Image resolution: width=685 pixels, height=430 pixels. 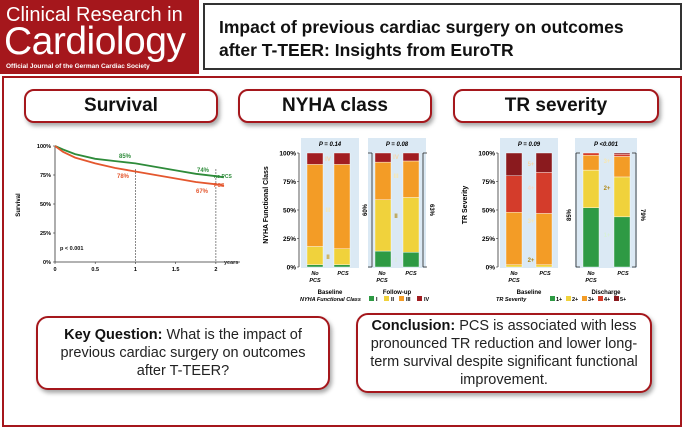 I want to click on survival-x-tick-label: 0, so click(x=54, y=270).